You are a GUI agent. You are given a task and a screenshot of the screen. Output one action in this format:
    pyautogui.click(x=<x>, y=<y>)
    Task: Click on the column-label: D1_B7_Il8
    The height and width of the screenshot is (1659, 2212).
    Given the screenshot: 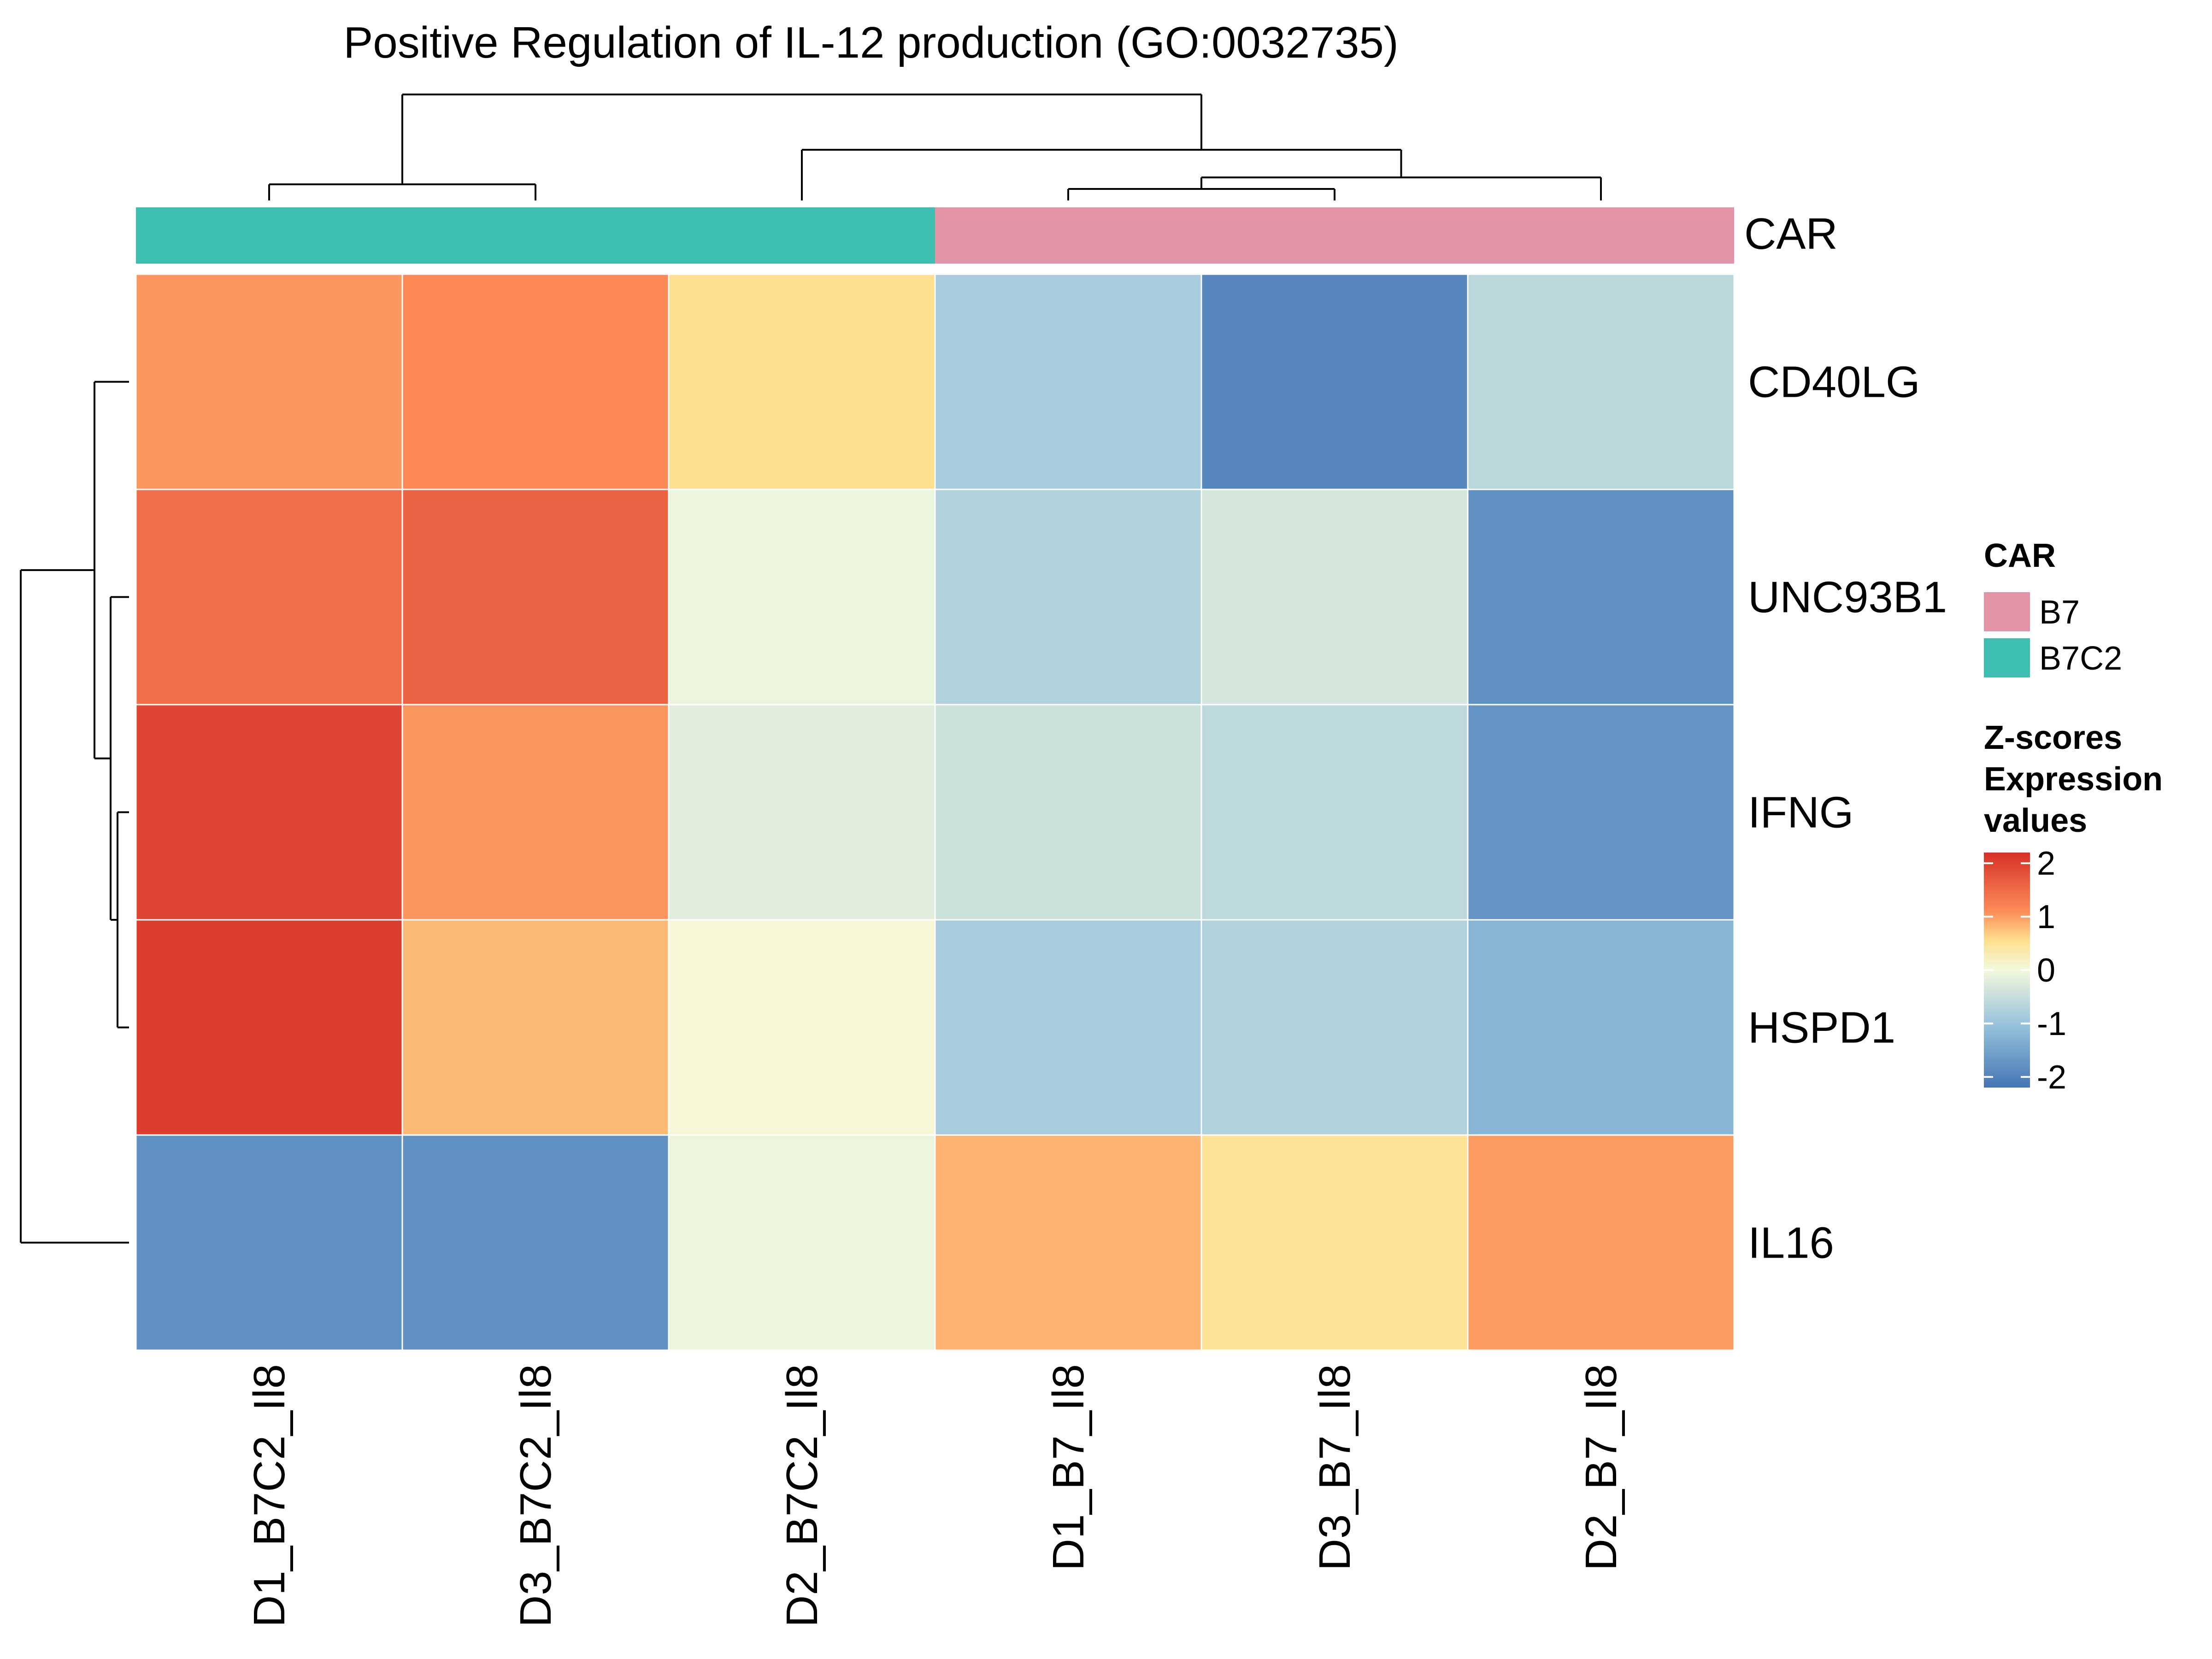 What is the action you would take?
    pyautogui.click(x=1068, y=1467)
    